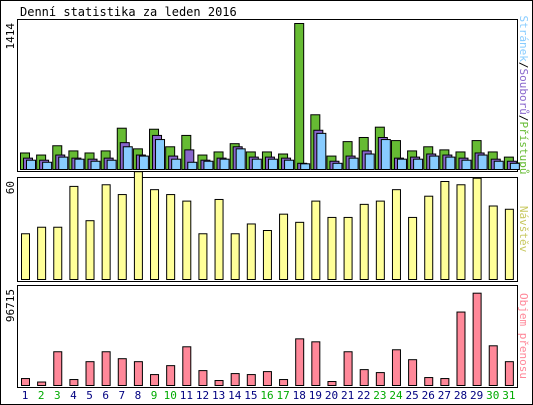 The width and height of the screenshot is (533, 405). What do you see at coordinates (450, 163) in the screenshot?
I see `bar-hits-Stránek-day-27` at bounding box center [450, 163].